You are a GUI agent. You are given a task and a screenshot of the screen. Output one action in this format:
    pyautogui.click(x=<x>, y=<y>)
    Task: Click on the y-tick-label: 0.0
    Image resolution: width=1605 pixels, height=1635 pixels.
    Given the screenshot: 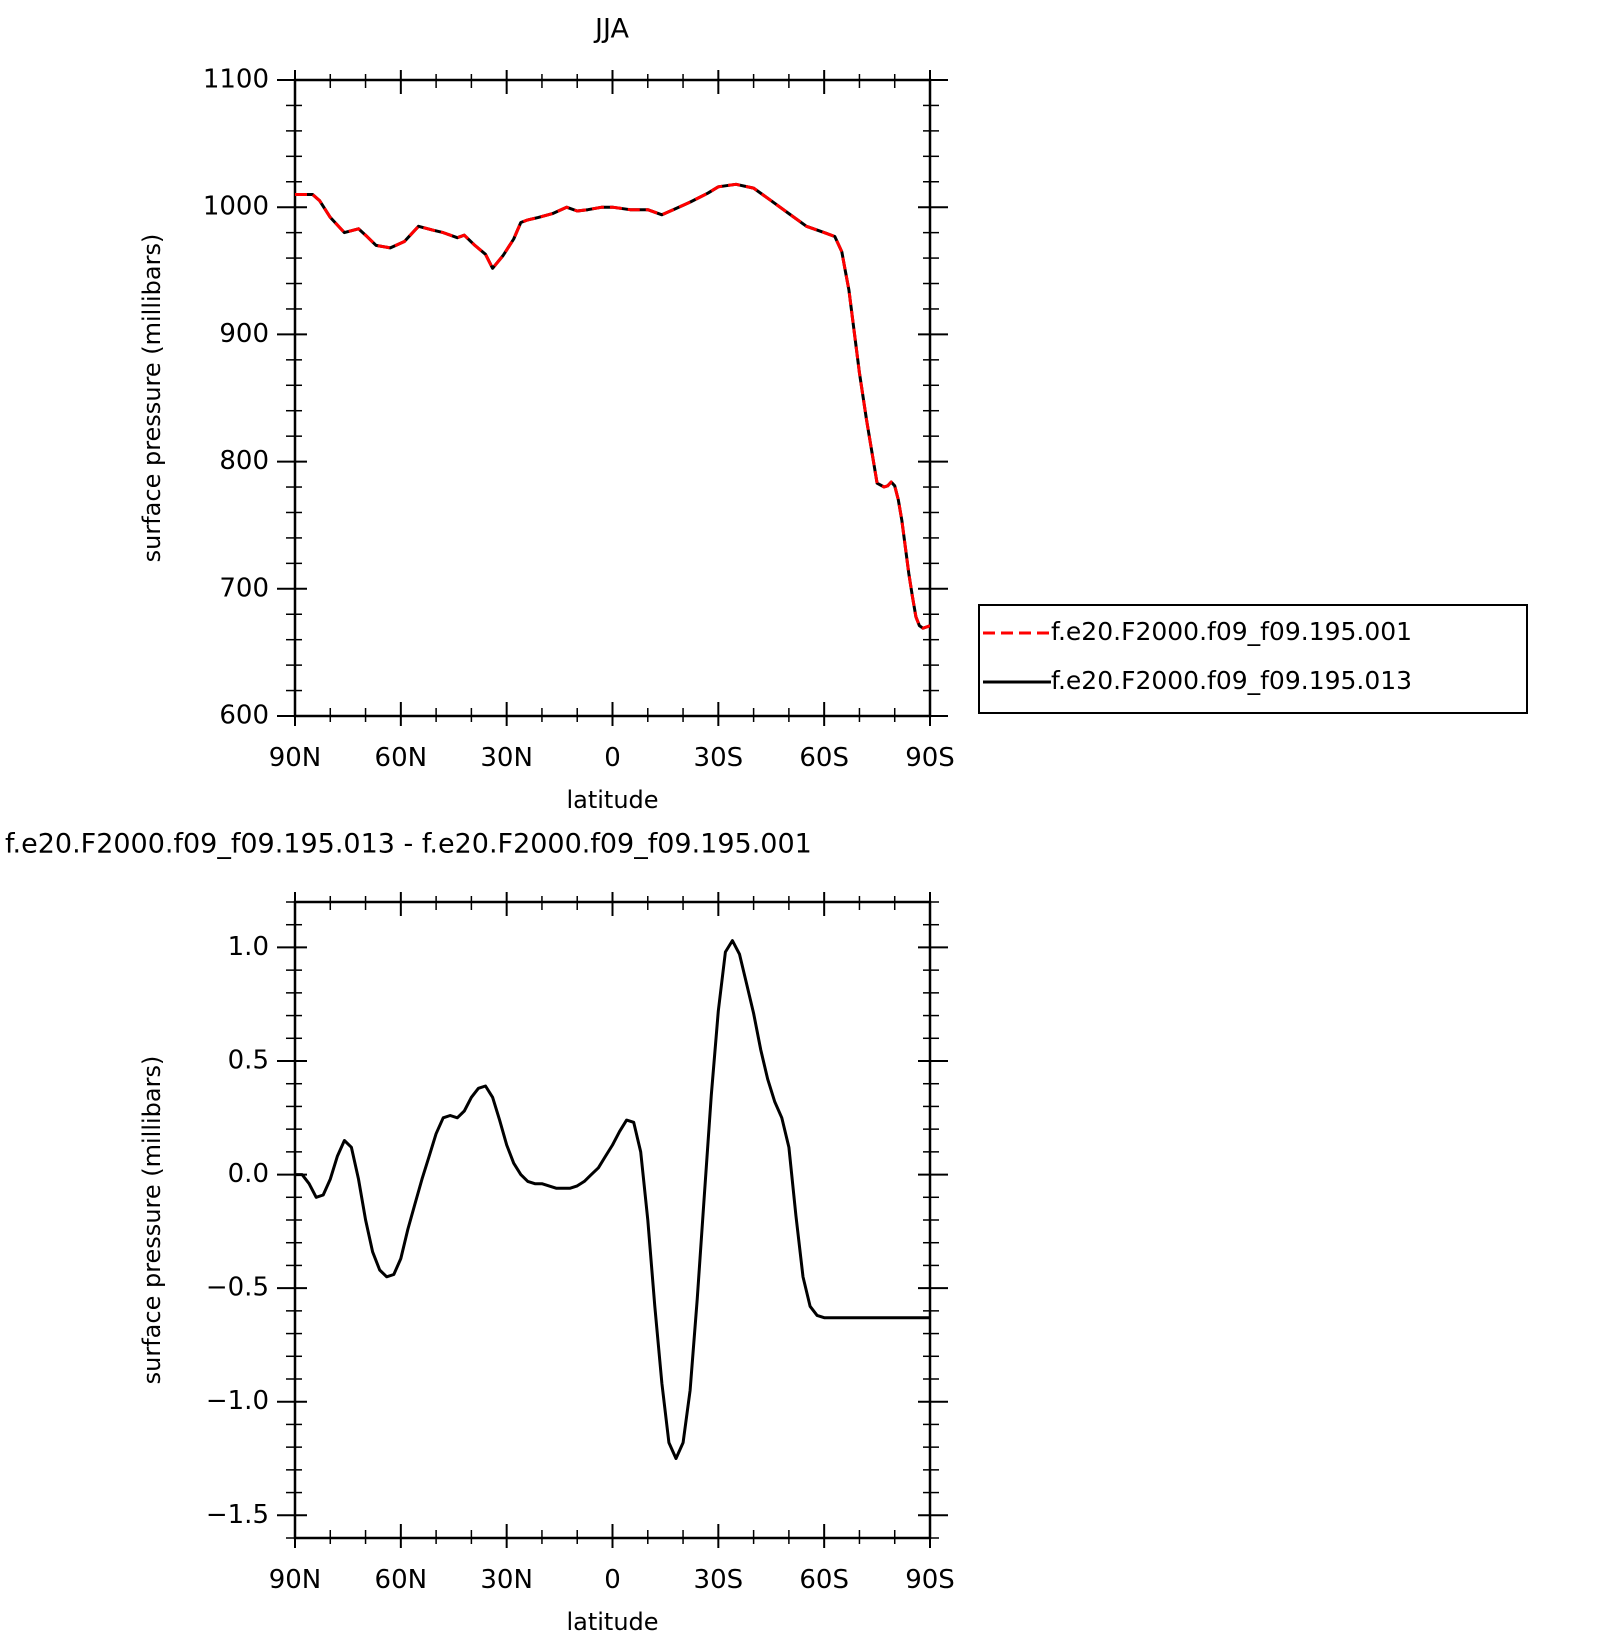 What is the action you would take?
    pyautogui.click(x=248, y=1174)
    